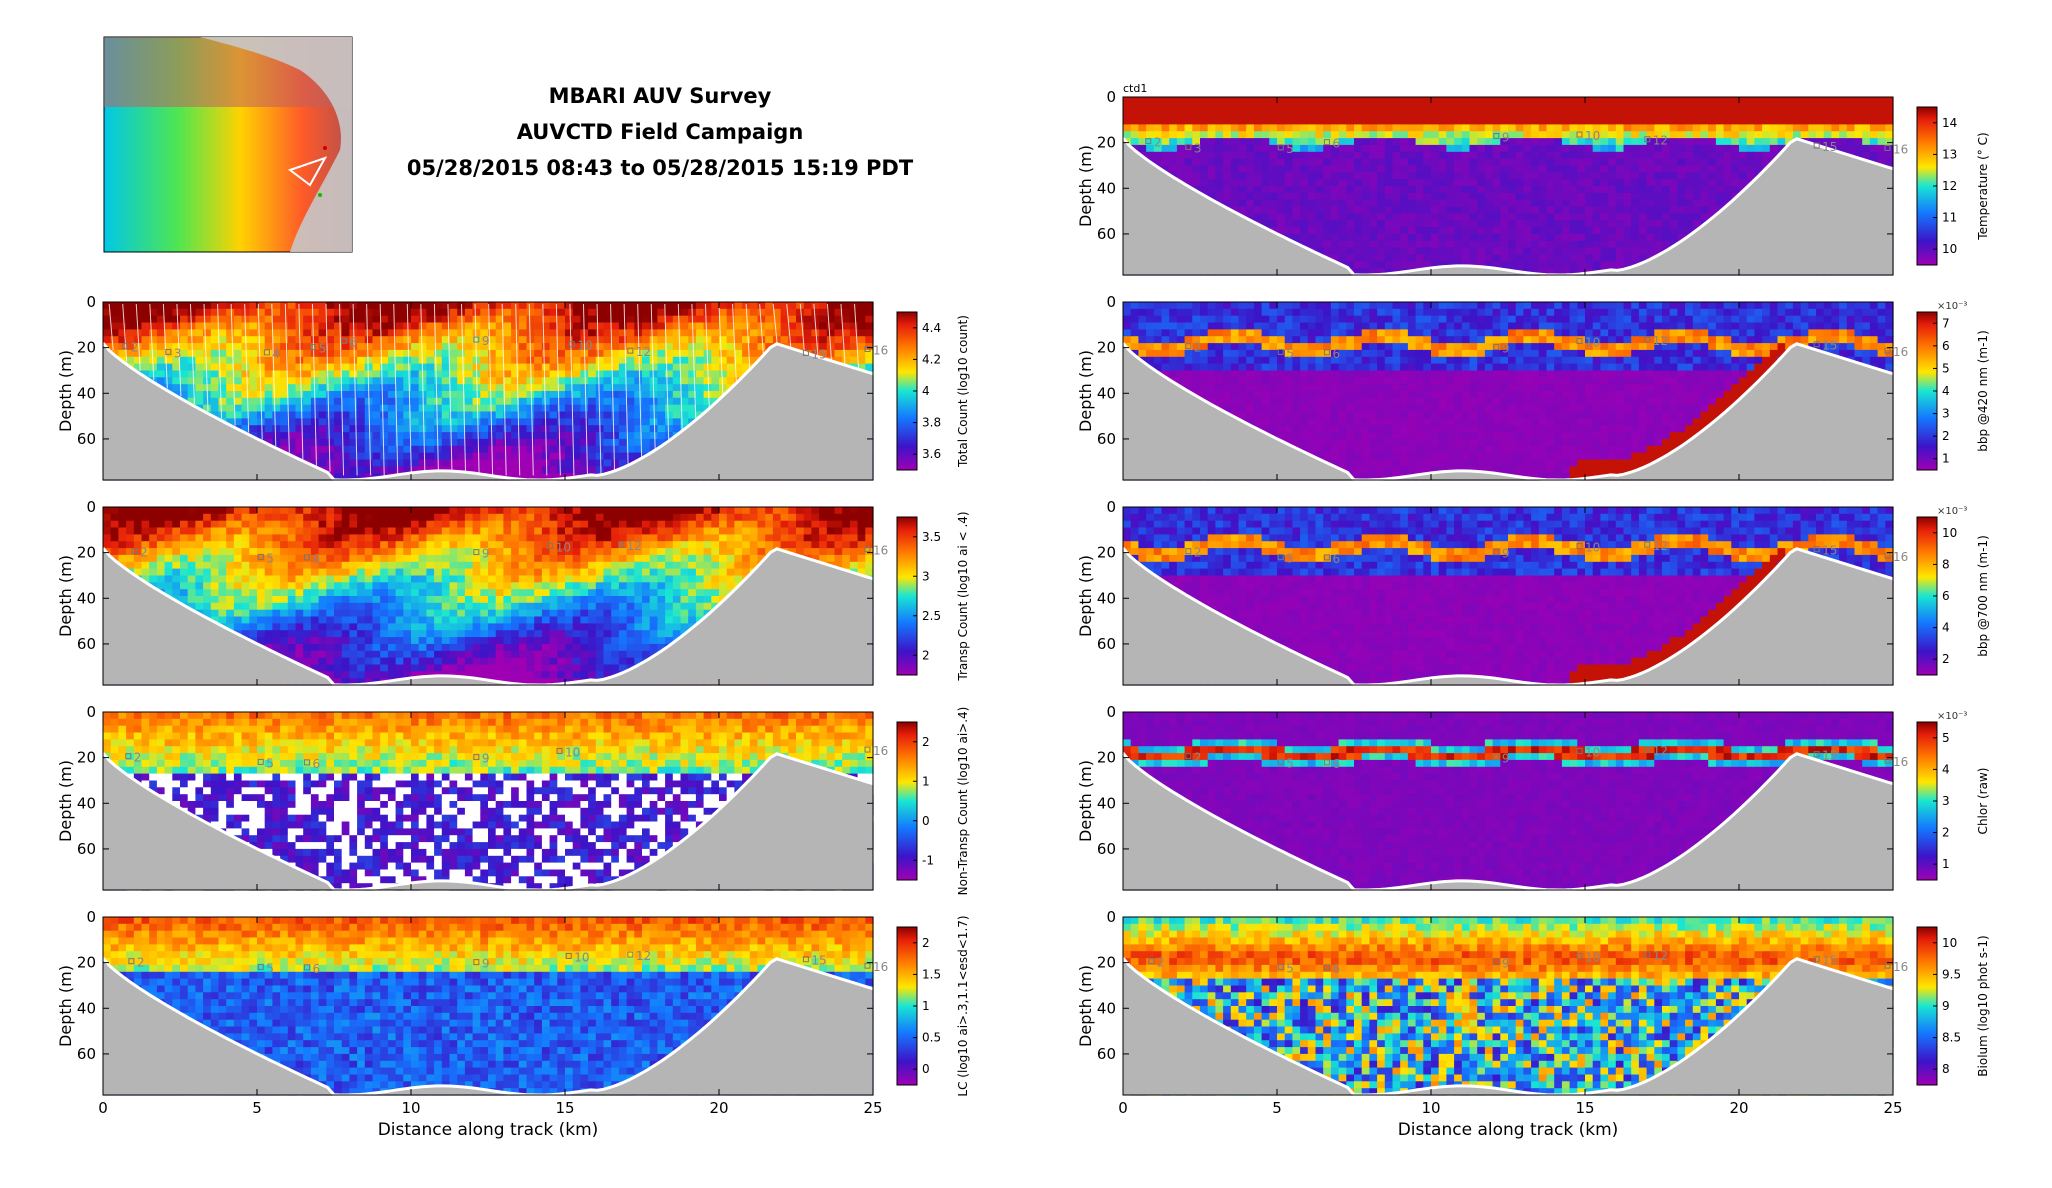 Image resolution: width=2052 pixels, height=1188 pixels. I want to click on colorbar-tick-label: 2, so click(926, 943).